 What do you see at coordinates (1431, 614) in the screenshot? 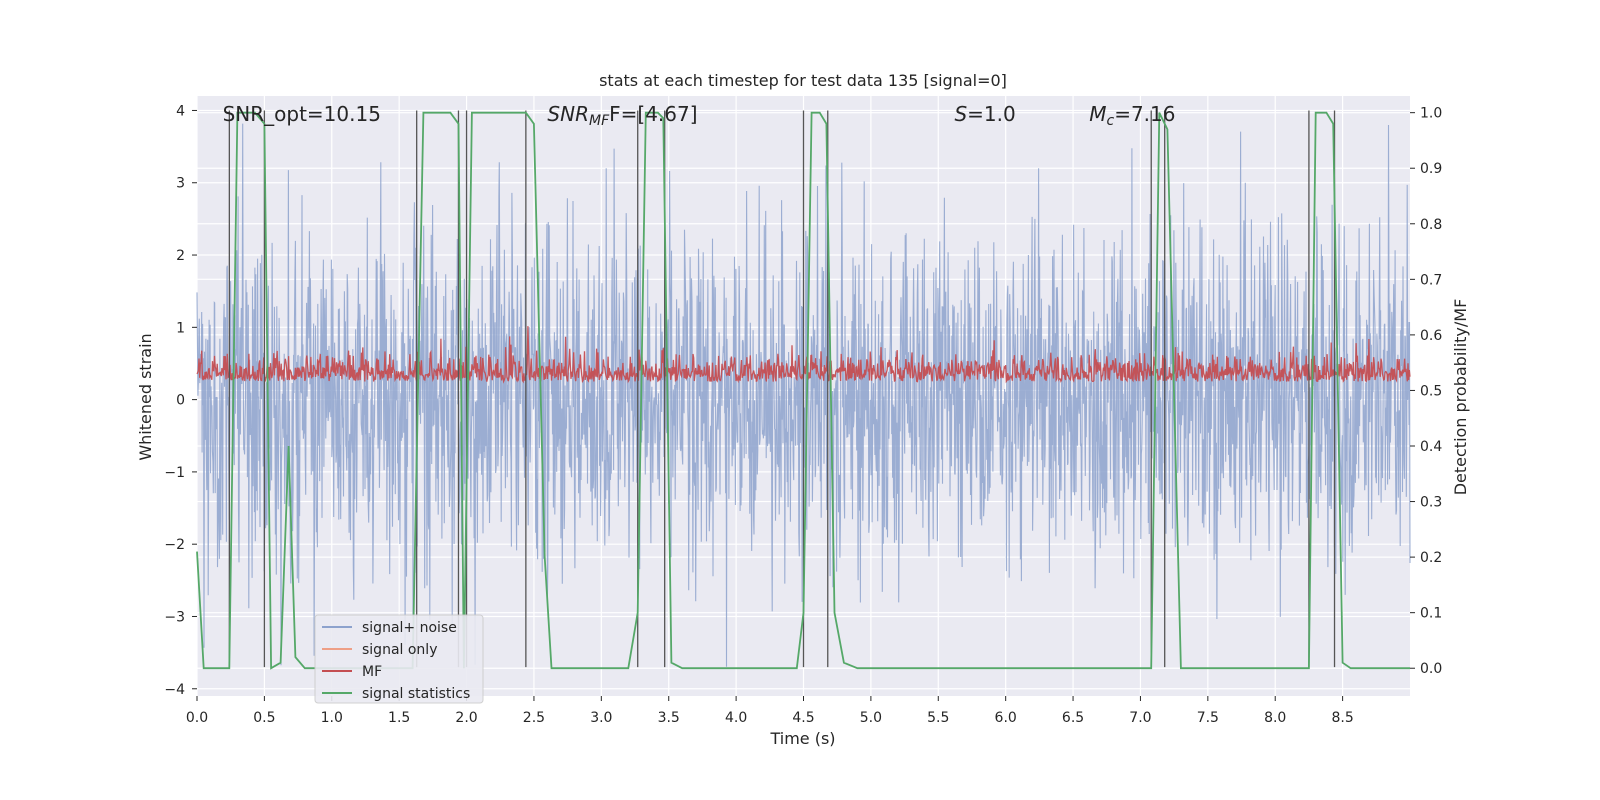
I see `right-tick-label: 0.1` at bounding box center [1431, 614].